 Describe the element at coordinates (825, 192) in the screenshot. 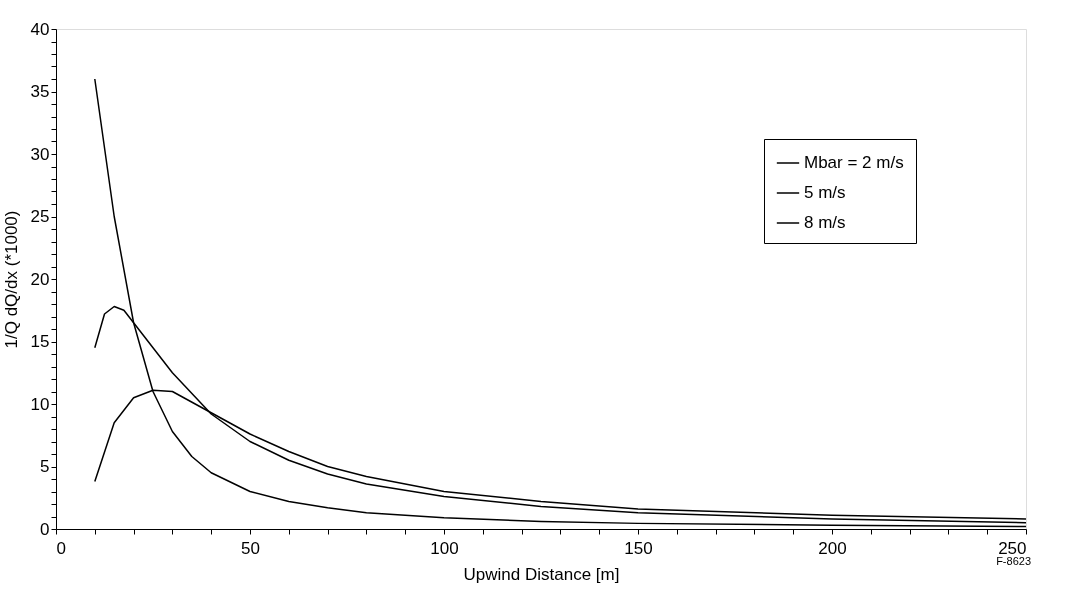

I see `legend-label: 5 m/s` at that location.